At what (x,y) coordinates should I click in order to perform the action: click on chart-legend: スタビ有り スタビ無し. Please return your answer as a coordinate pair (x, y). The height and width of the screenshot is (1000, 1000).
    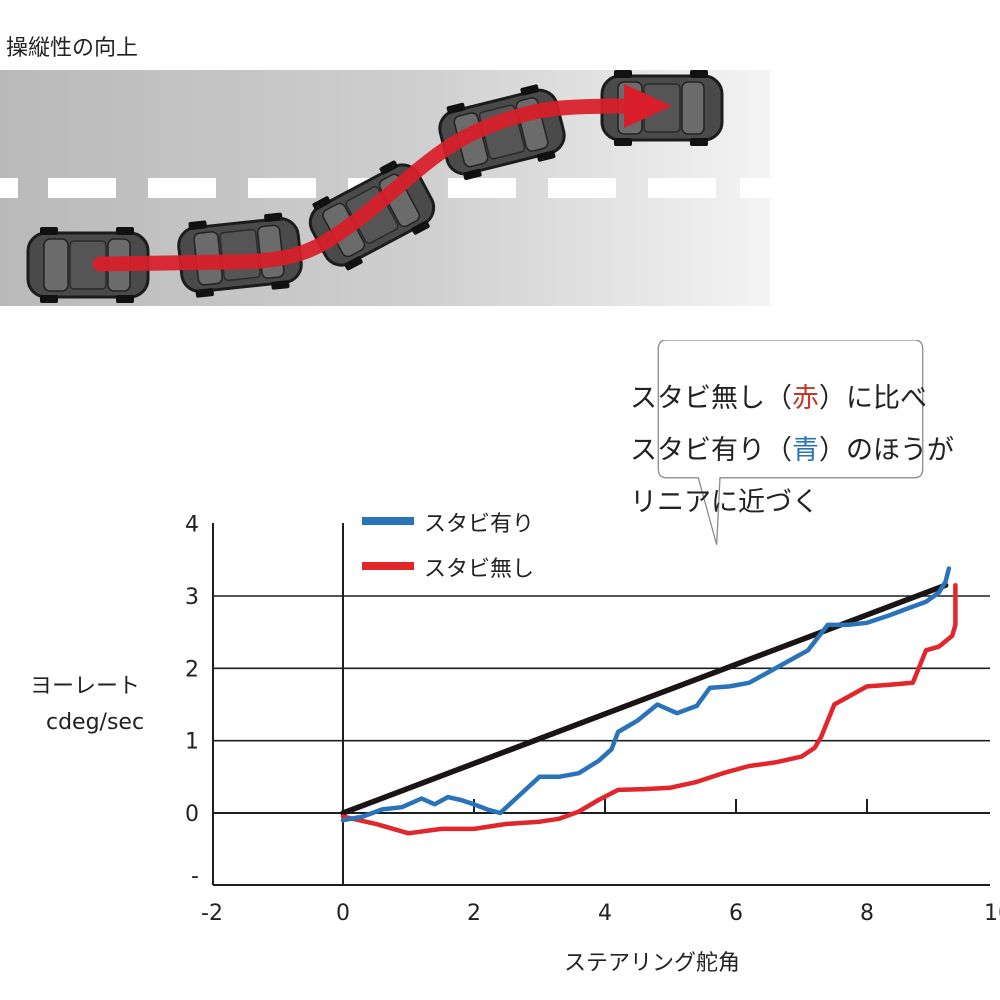
    Looking at the image, I should click on (448, 547).